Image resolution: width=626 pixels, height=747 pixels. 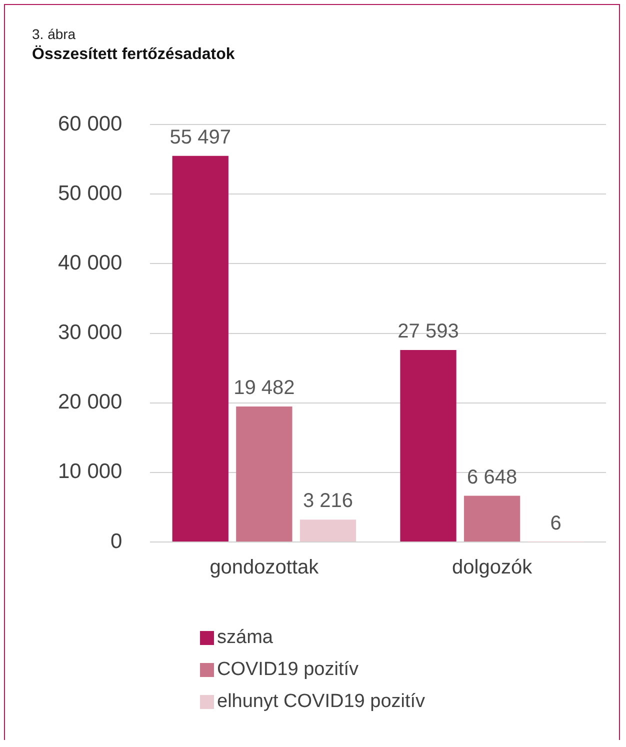 What do you see at coordinates (116, 541) in the screenshot?
I see `y-tick-label: 0` at bounding box center [116, 541].